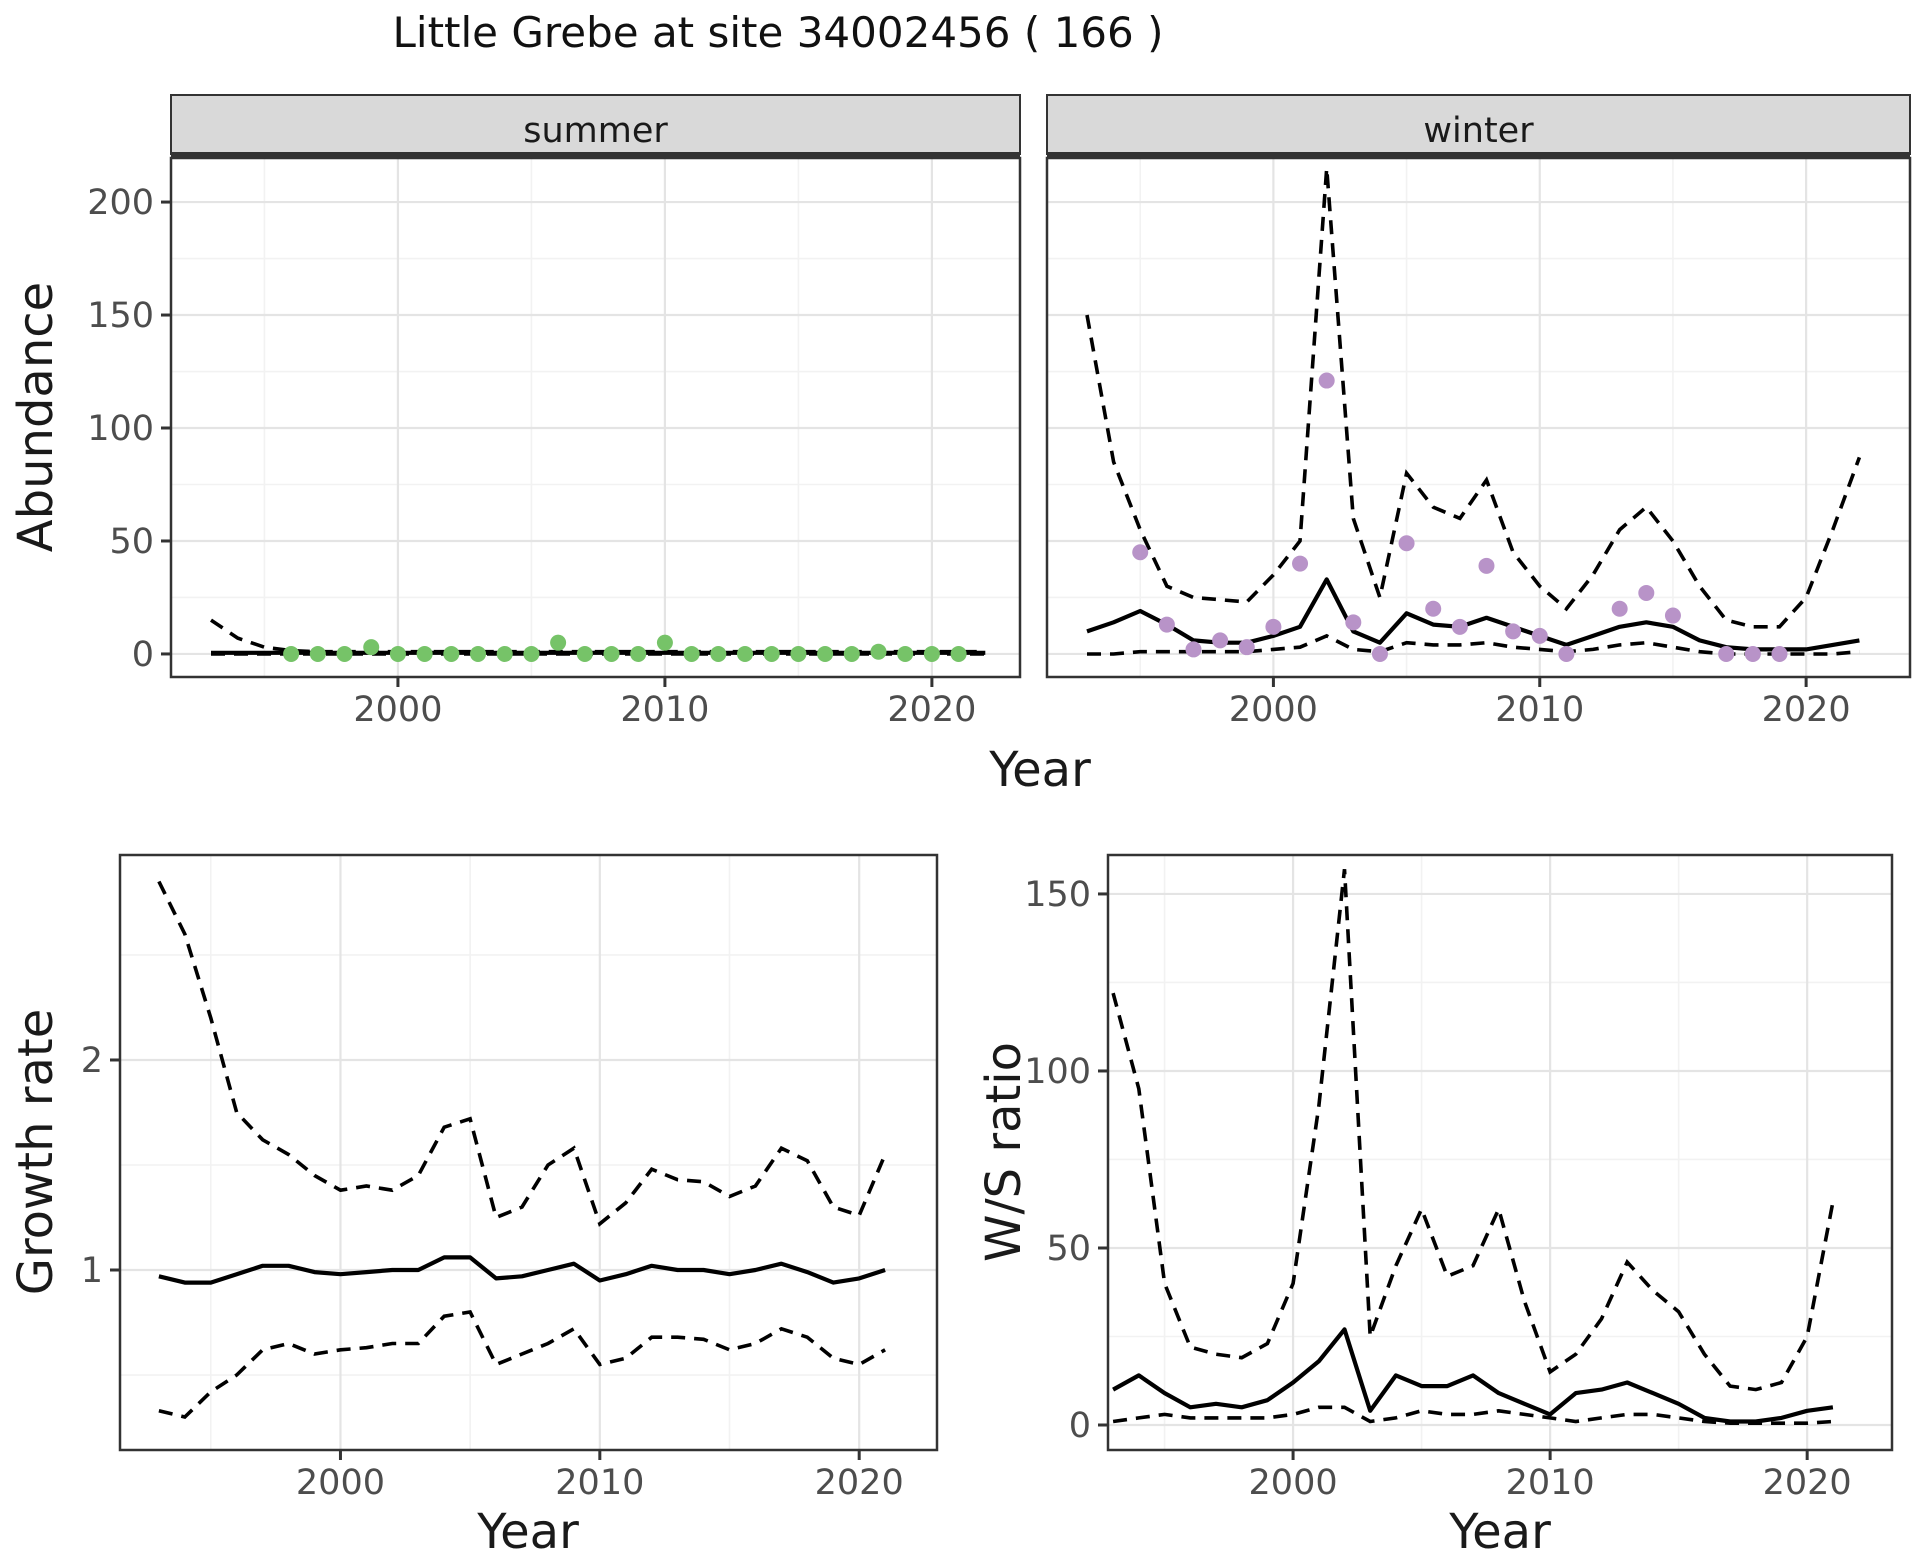  I want to click on page-title: Little Grebe at site 34002456 ( 166 ), so click(778, 32).